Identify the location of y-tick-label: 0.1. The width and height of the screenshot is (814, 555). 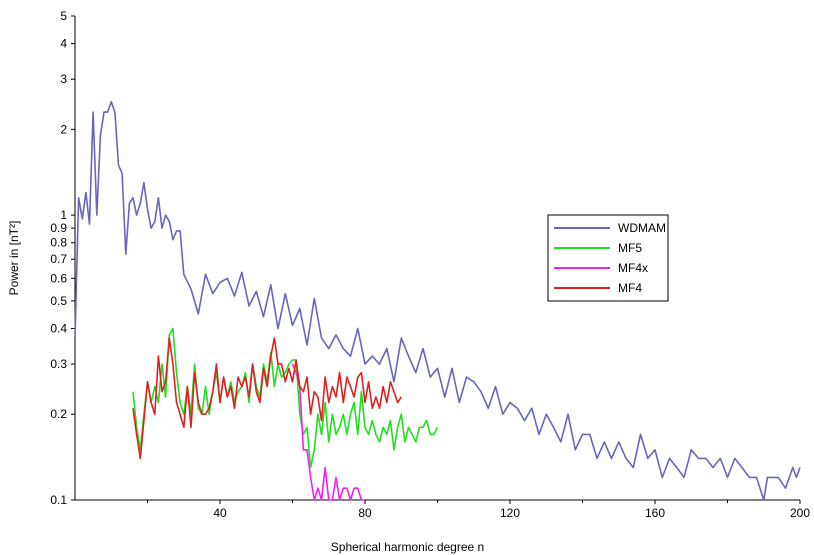
(58, 500).